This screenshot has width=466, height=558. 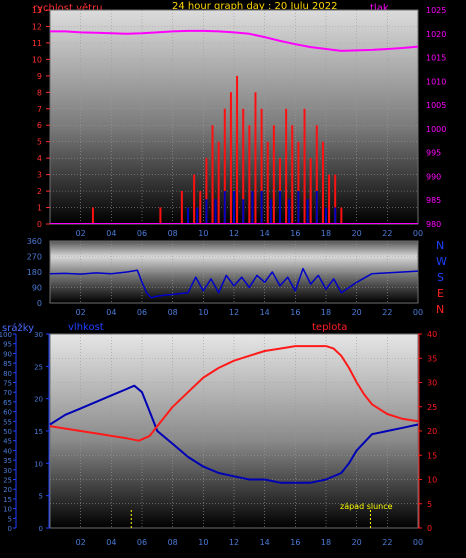 I want to click on temperature-y-tick-label: 40, so click(x=432, y=334).